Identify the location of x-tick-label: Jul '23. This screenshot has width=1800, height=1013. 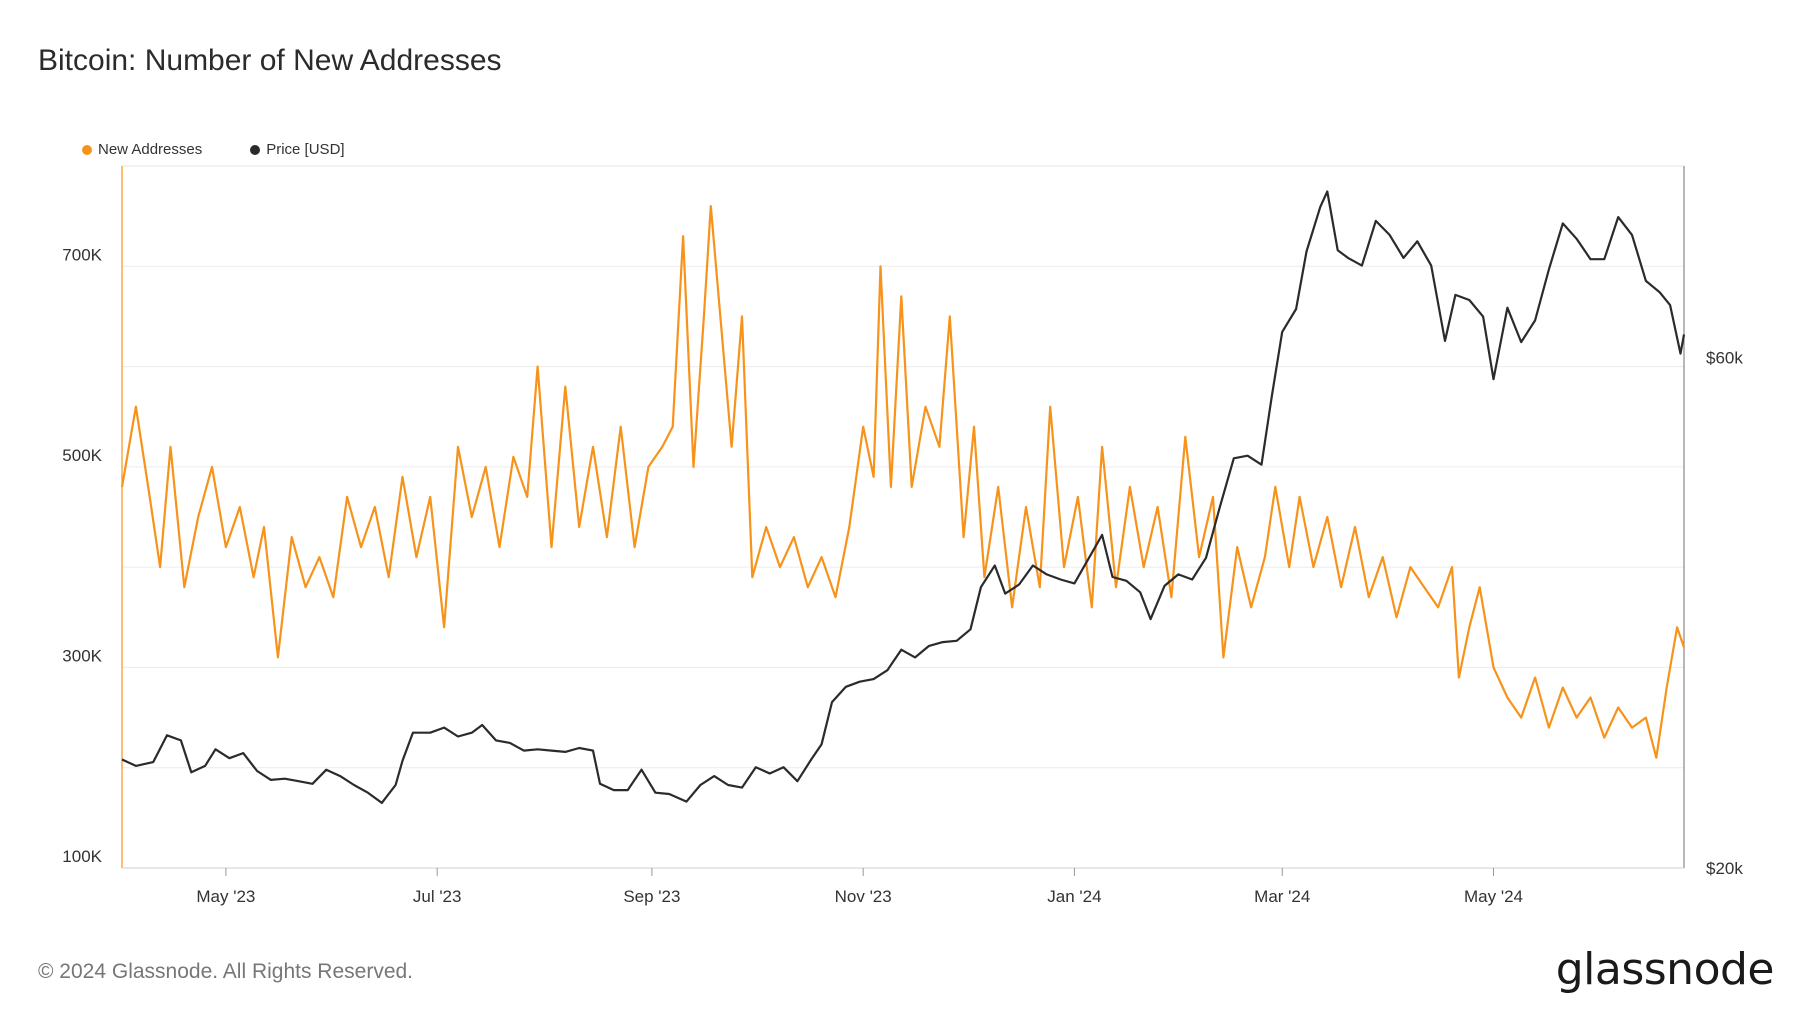
(437, 896).